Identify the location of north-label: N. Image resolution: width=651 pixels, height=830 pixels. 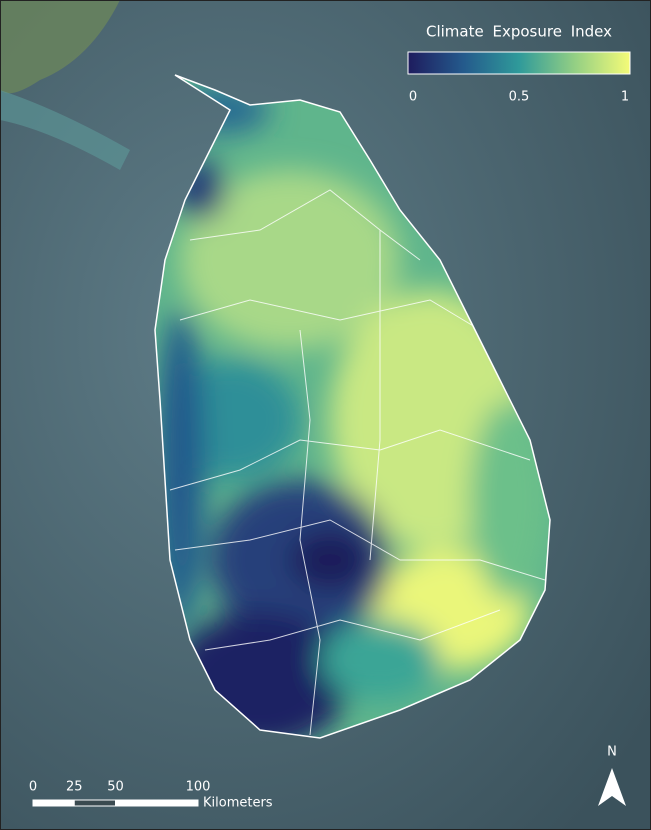
(612, 752).